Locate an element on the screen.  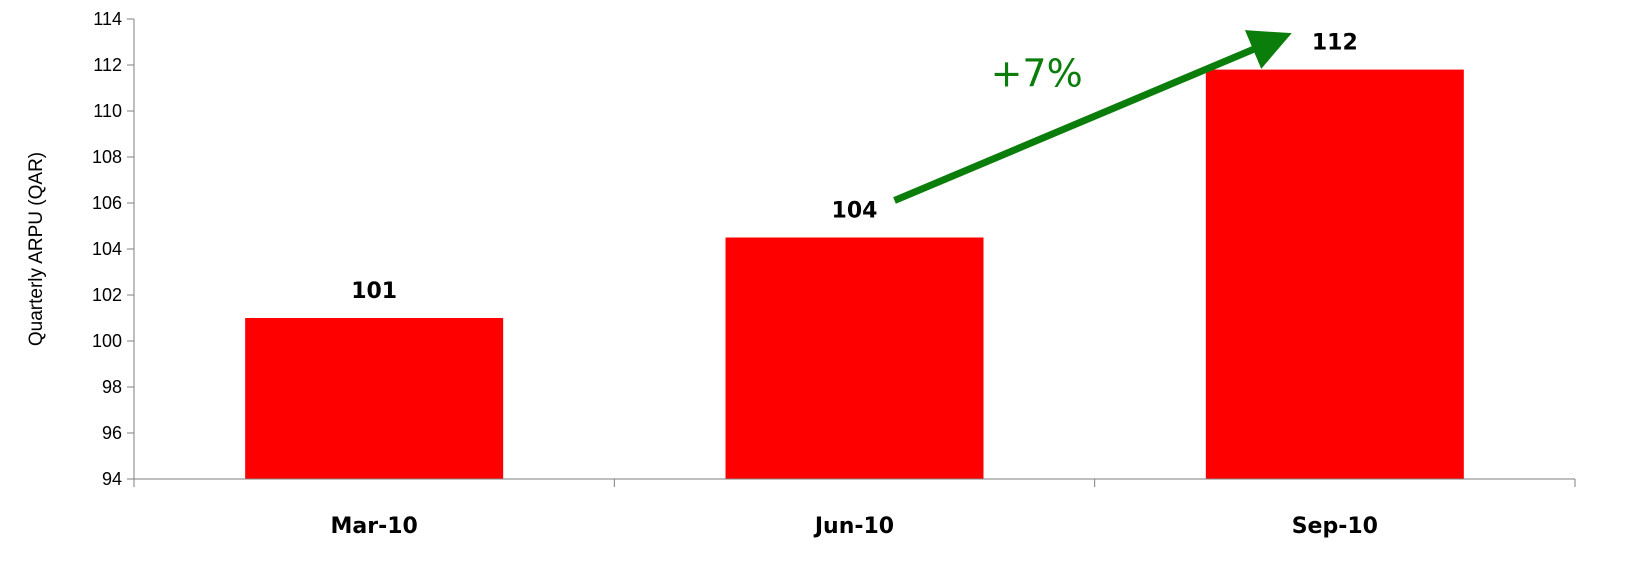
y-tick-label: 104 is located at coordinates (107, 249).